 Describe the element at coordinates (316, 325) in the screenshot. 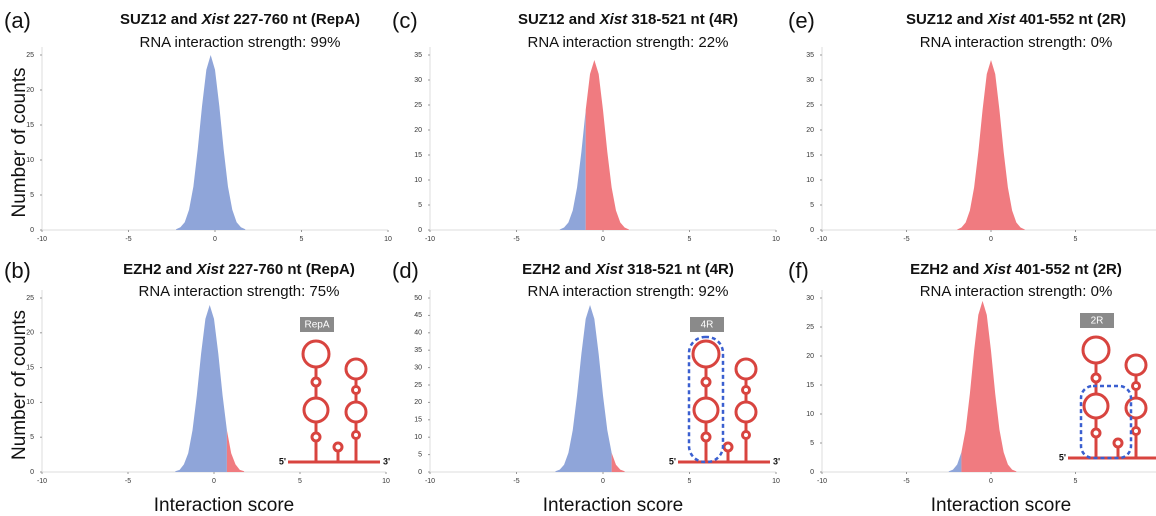

I see `diagram-label: RepA` at that location.